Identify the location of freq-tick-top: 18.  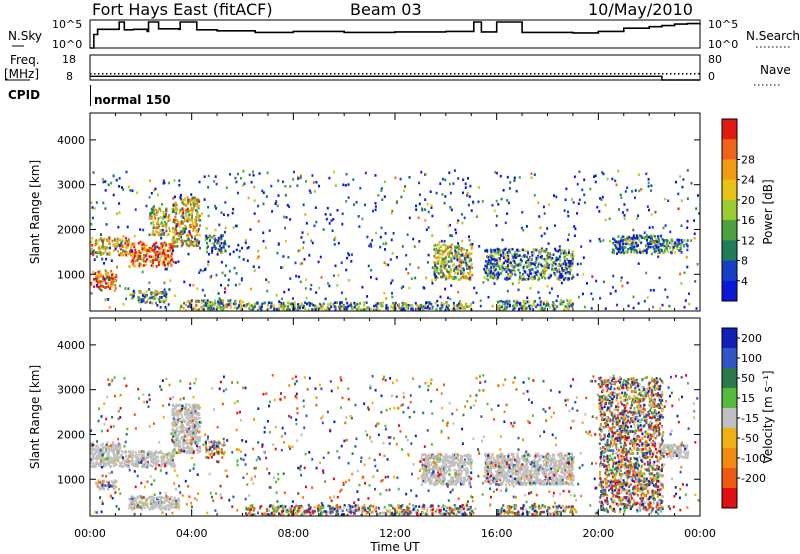
(69, 59).